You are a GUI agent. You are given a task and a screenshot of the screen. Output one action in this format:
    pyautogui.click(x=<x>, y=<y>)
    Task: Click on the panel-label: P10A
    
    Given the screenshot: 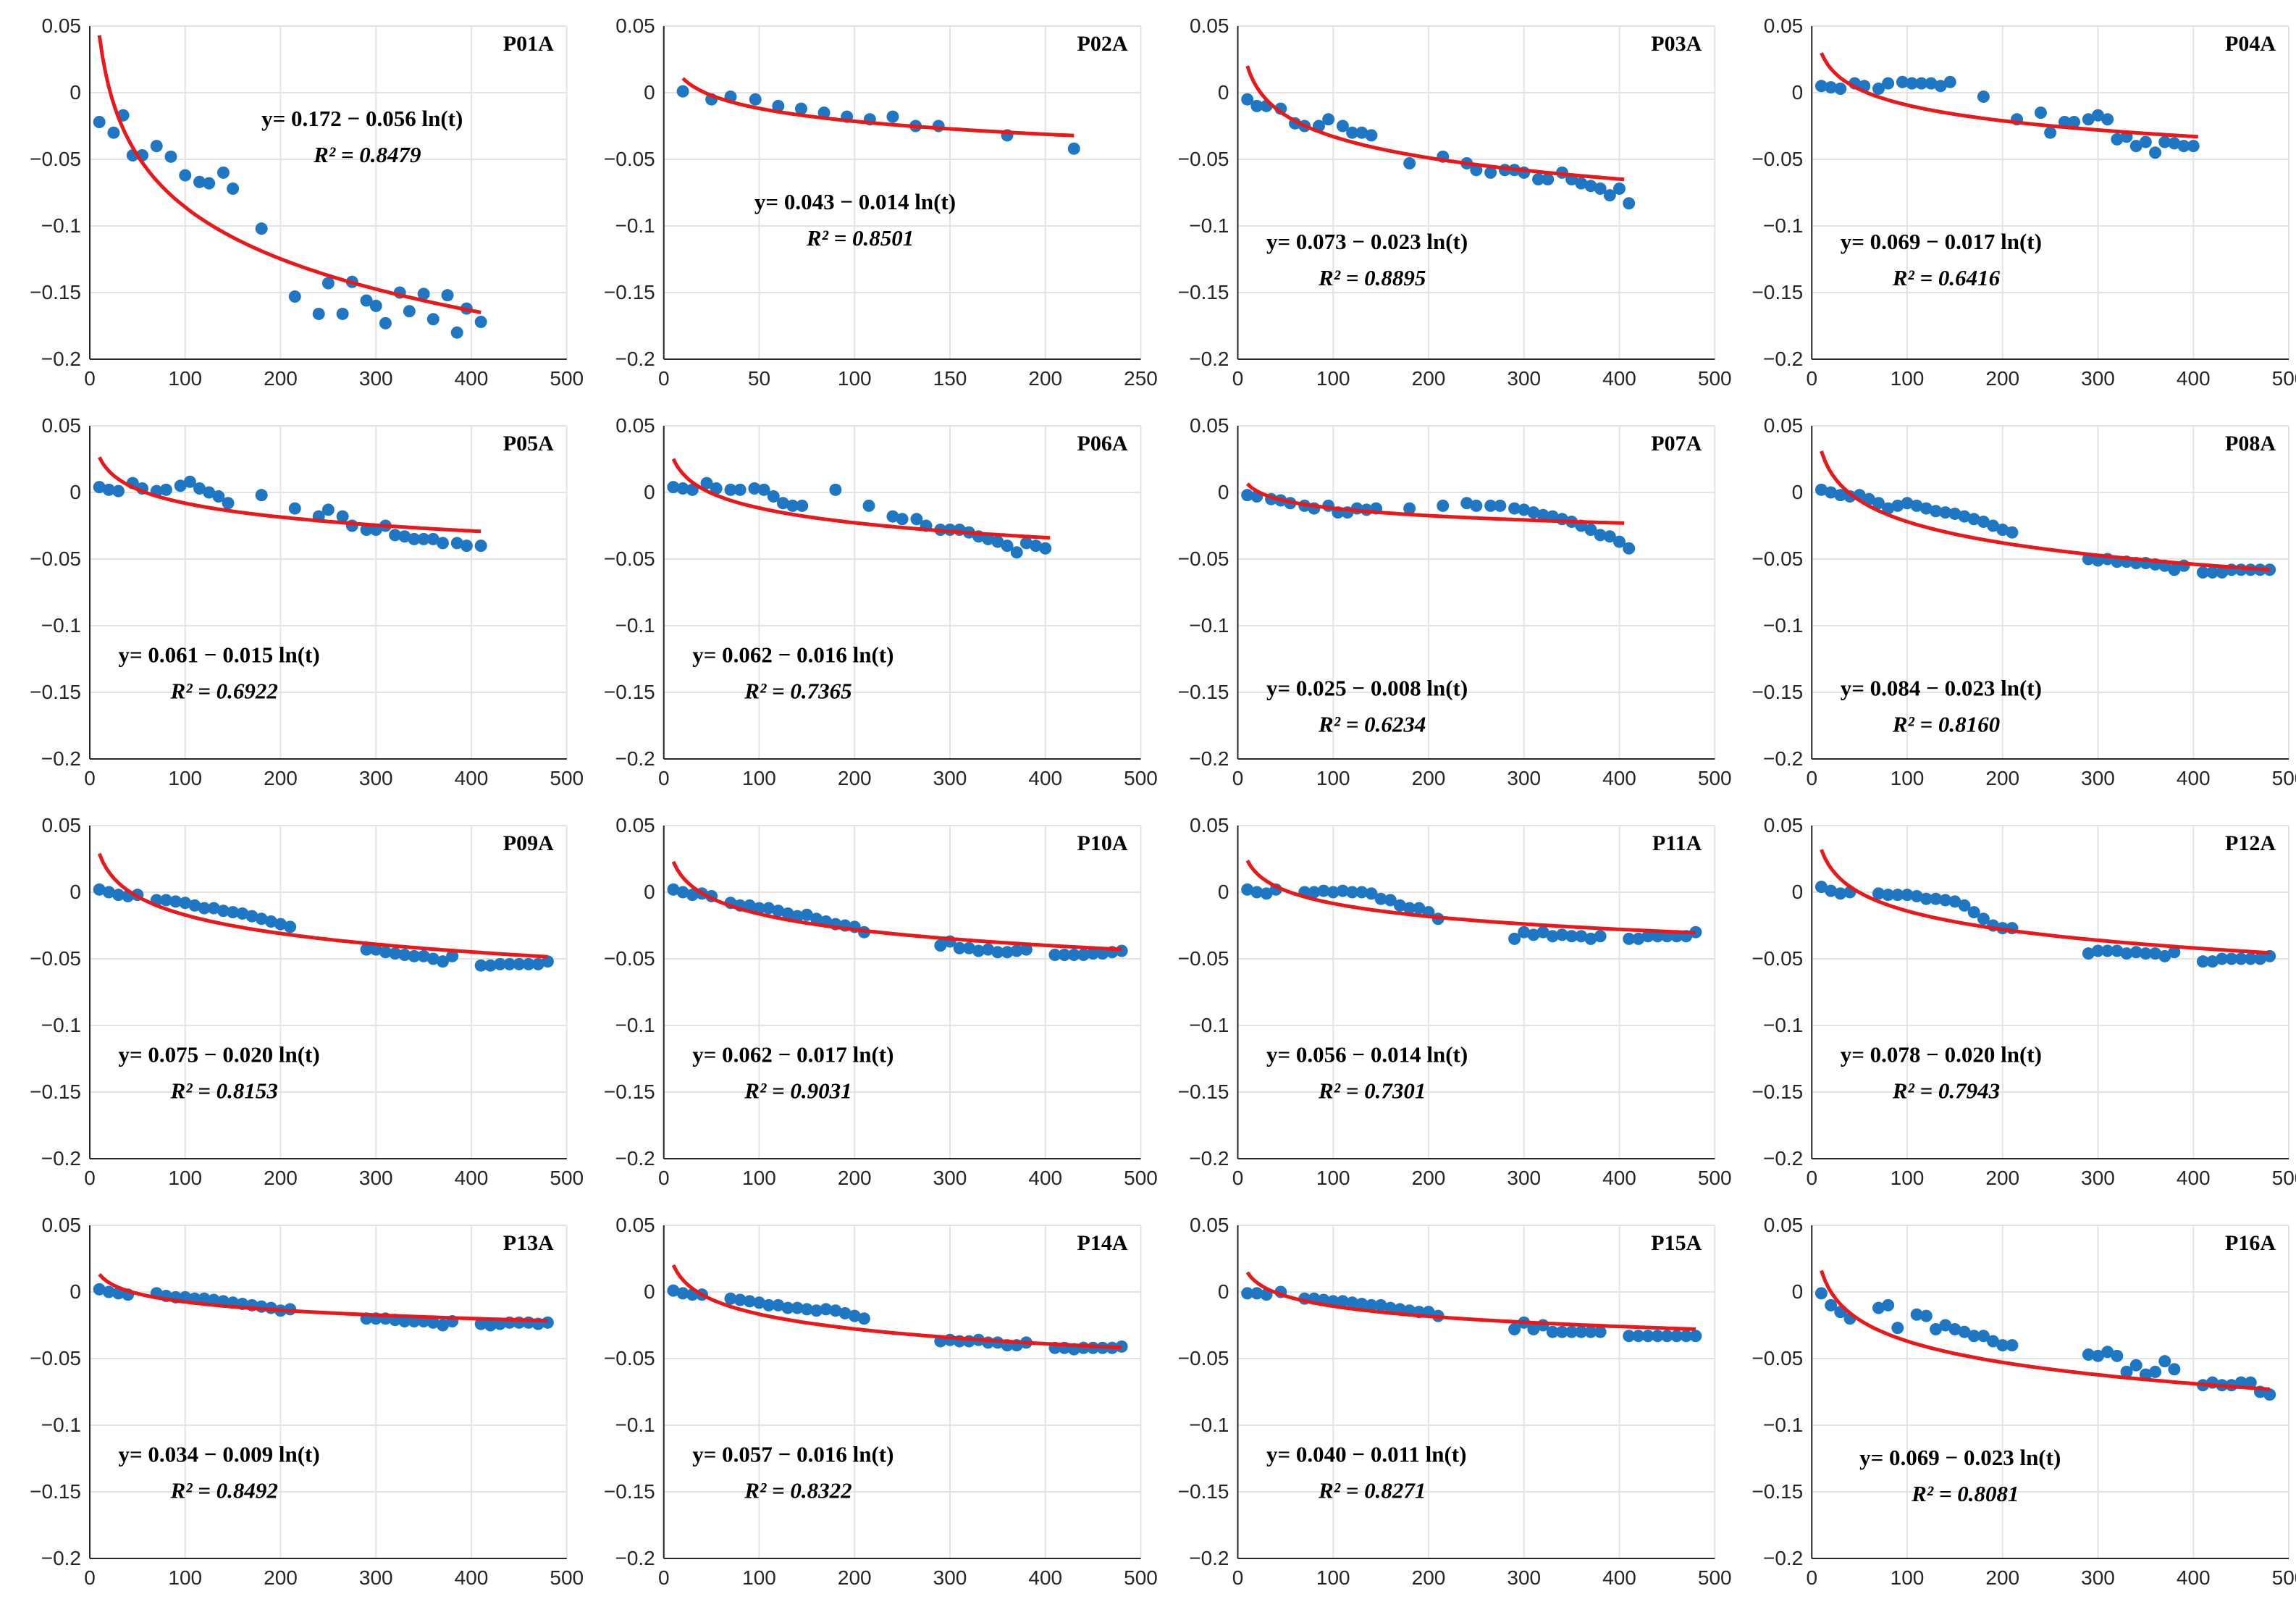 What is the action you would take?
    pyautogui.click(x=1102, y=843)
    